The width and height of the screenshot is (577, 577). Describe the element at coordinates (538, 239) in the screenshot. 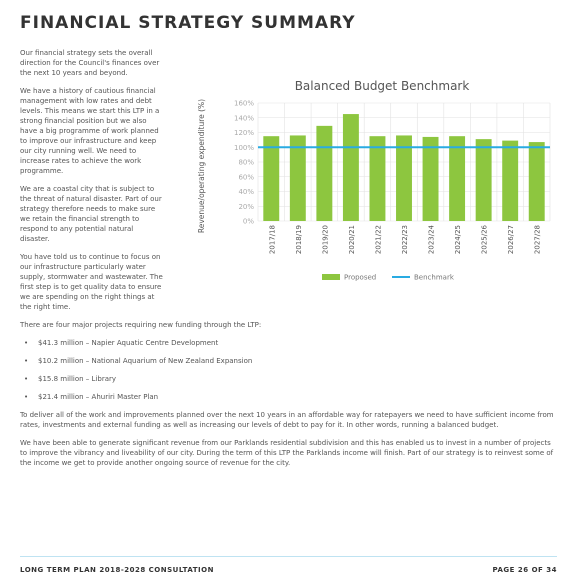

I see `x-tick-label: 2027/28` at that location.